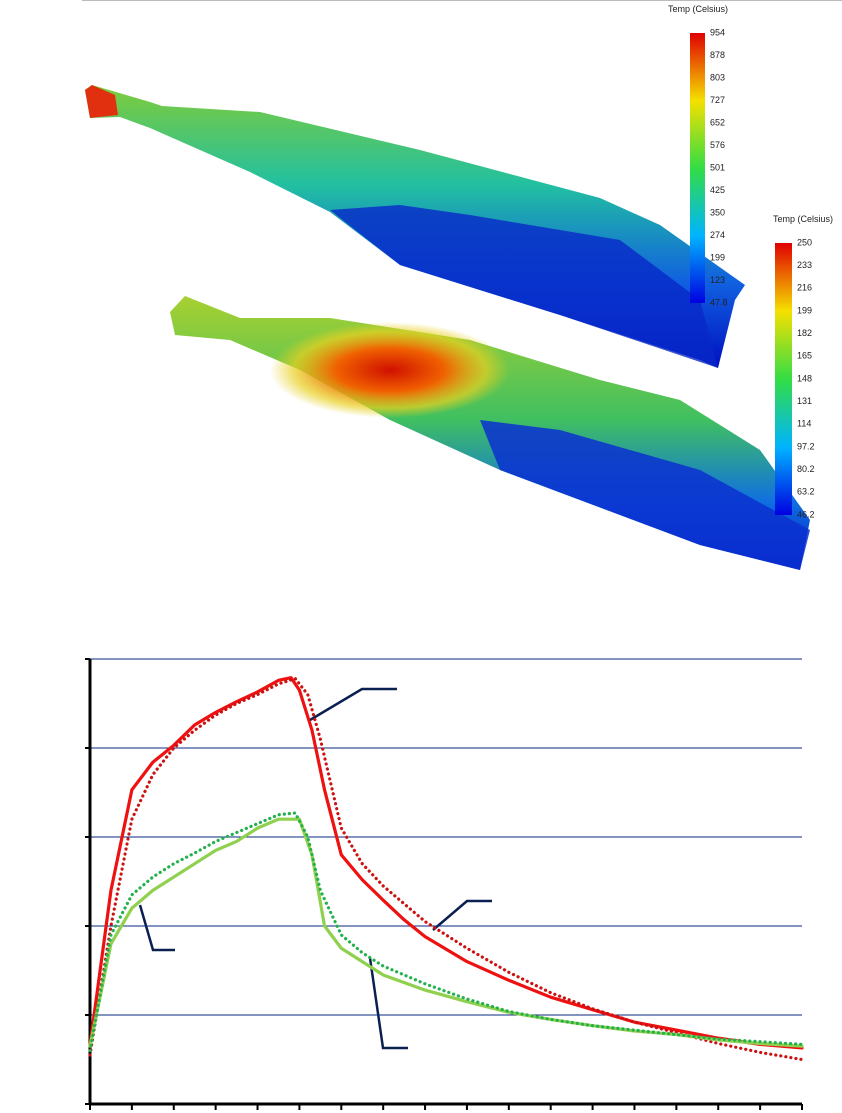 The height and width of the screenshot is (1113, 842). I want to click on colorbar-label: 350, so click(717, 212).